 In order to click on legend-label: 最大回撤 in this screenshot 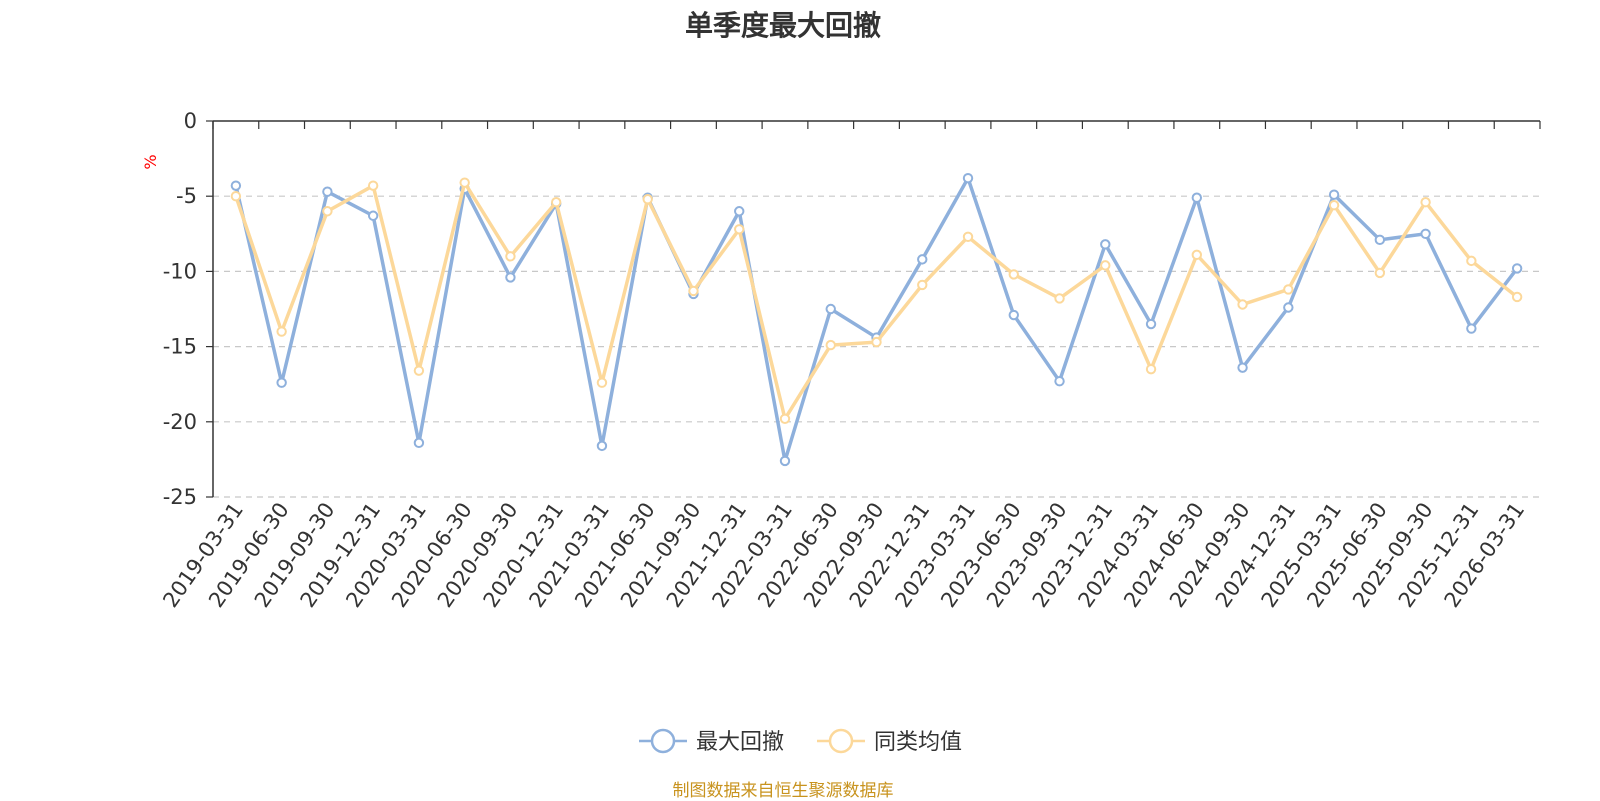, I will do `click(740, 742)`.